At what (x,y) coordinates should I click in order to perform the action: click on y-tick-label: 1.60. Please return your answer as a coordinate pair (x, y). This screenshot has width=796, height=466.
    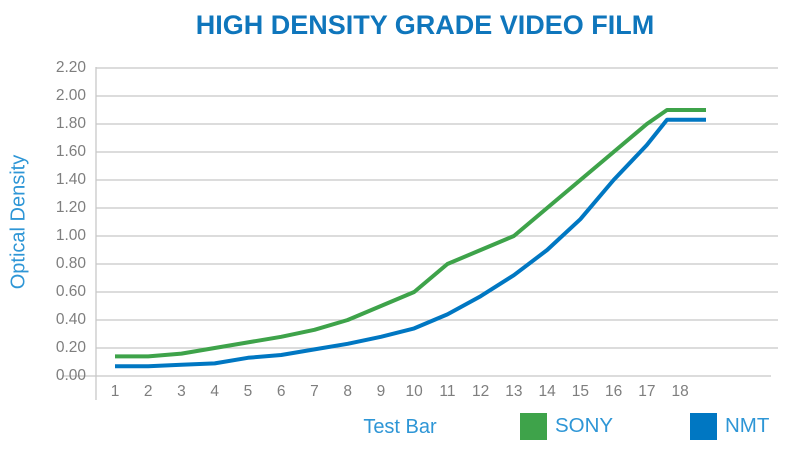
    Looking at the image, I should click on (70, 151).